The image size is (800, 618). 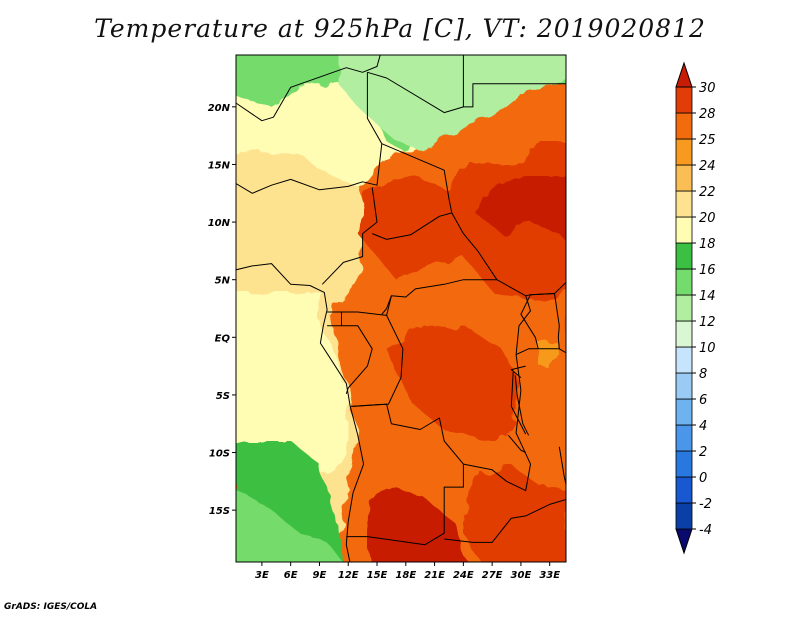 What do you see at coordinates (290, 525) in the screenshot?
I see `zone-southwest-light` at bounding box center [290, 525].